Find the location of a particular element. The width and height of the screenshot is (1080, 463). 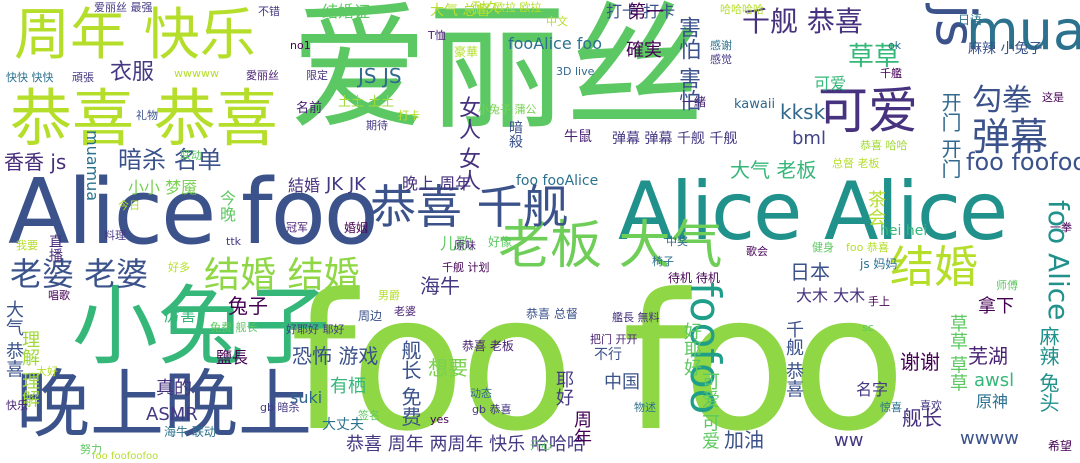

word-cloud-item: 日语 is located at coordinates (970, 20).